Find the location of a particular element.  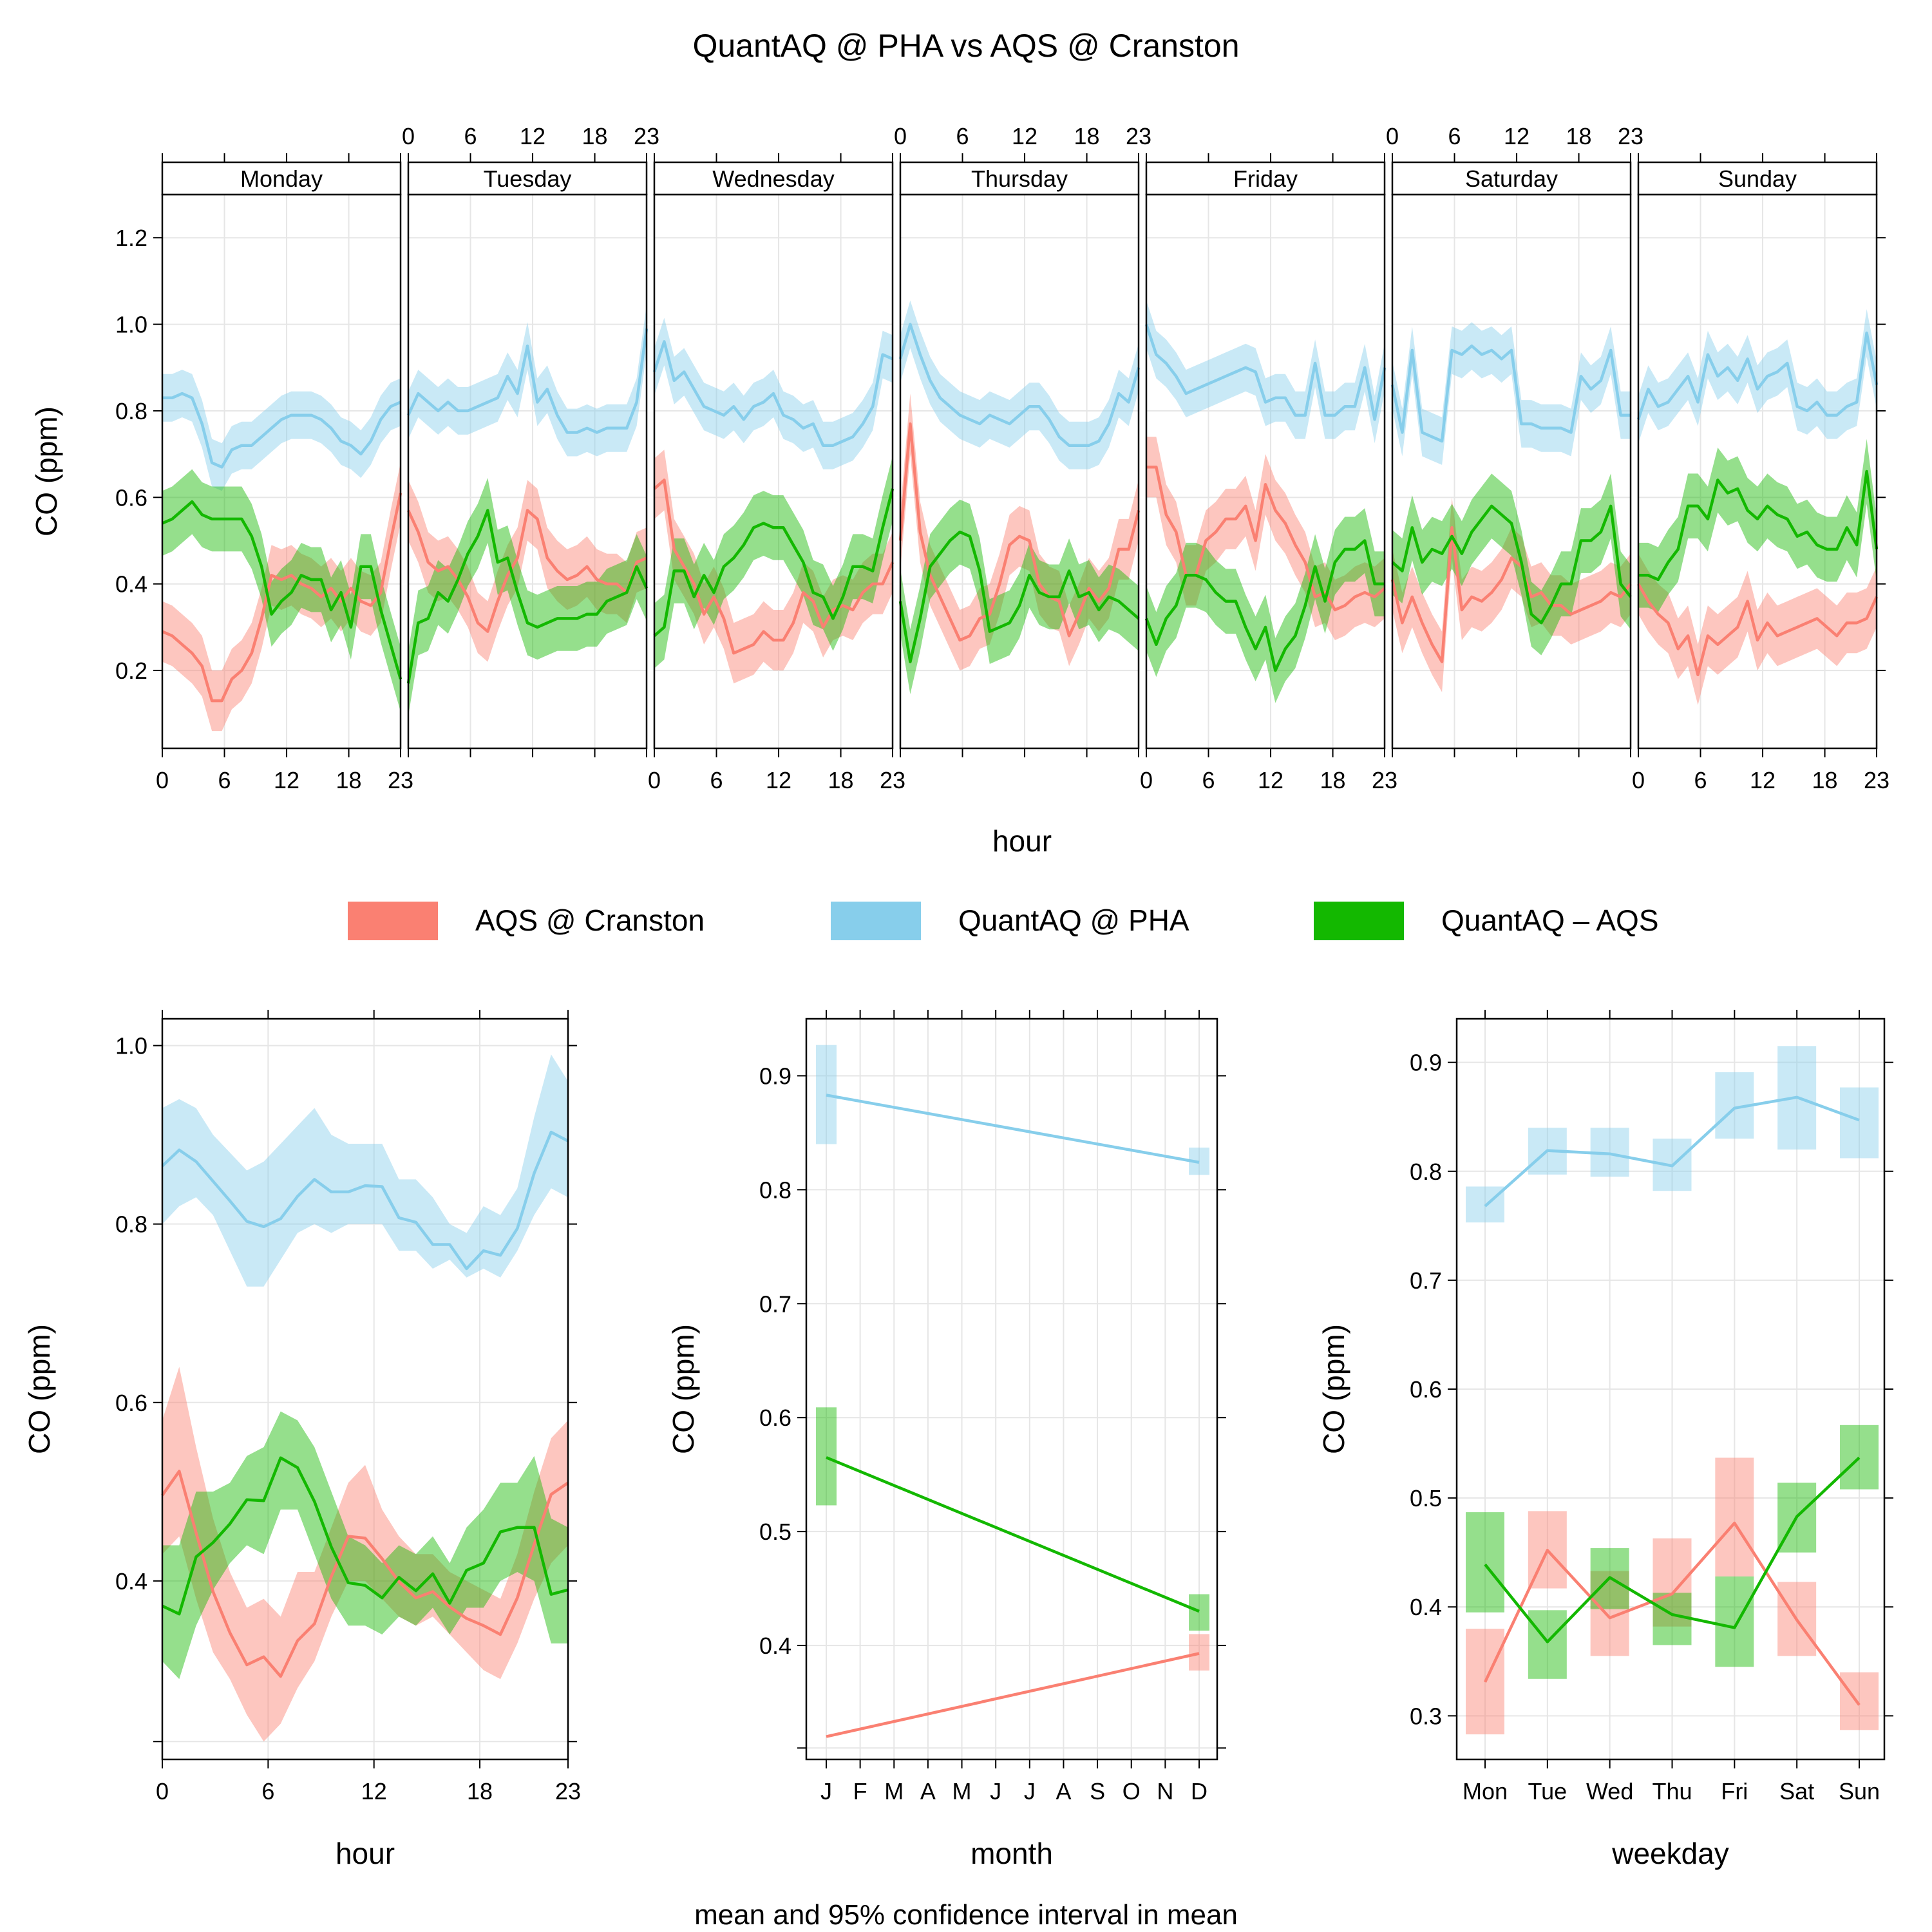

x-tick-label: 12 is located at coordinates (1763, 780).